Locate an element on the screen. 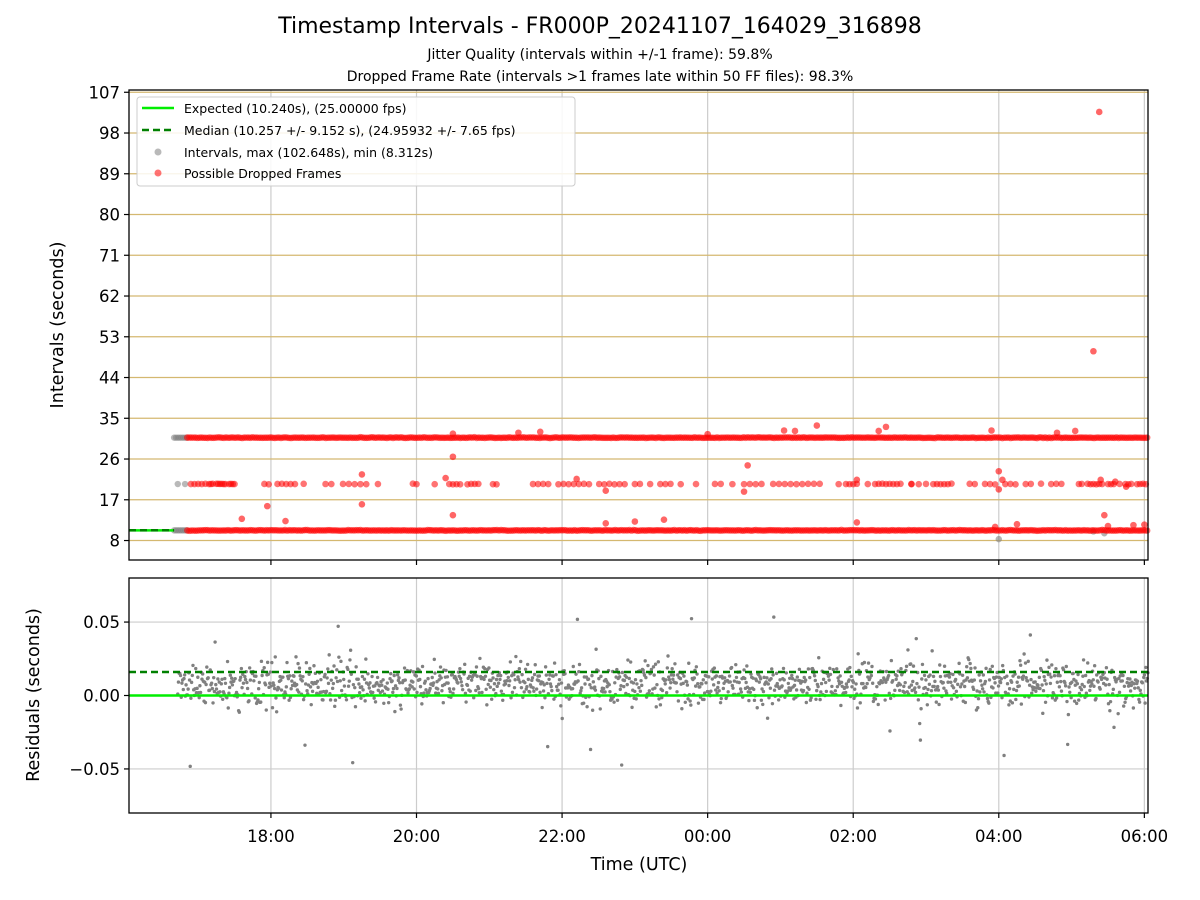 The image size is (1200, 900). legend-expected-label: Expected (10.240s), (25.00000 fps) is located at coordinates (295, 108).